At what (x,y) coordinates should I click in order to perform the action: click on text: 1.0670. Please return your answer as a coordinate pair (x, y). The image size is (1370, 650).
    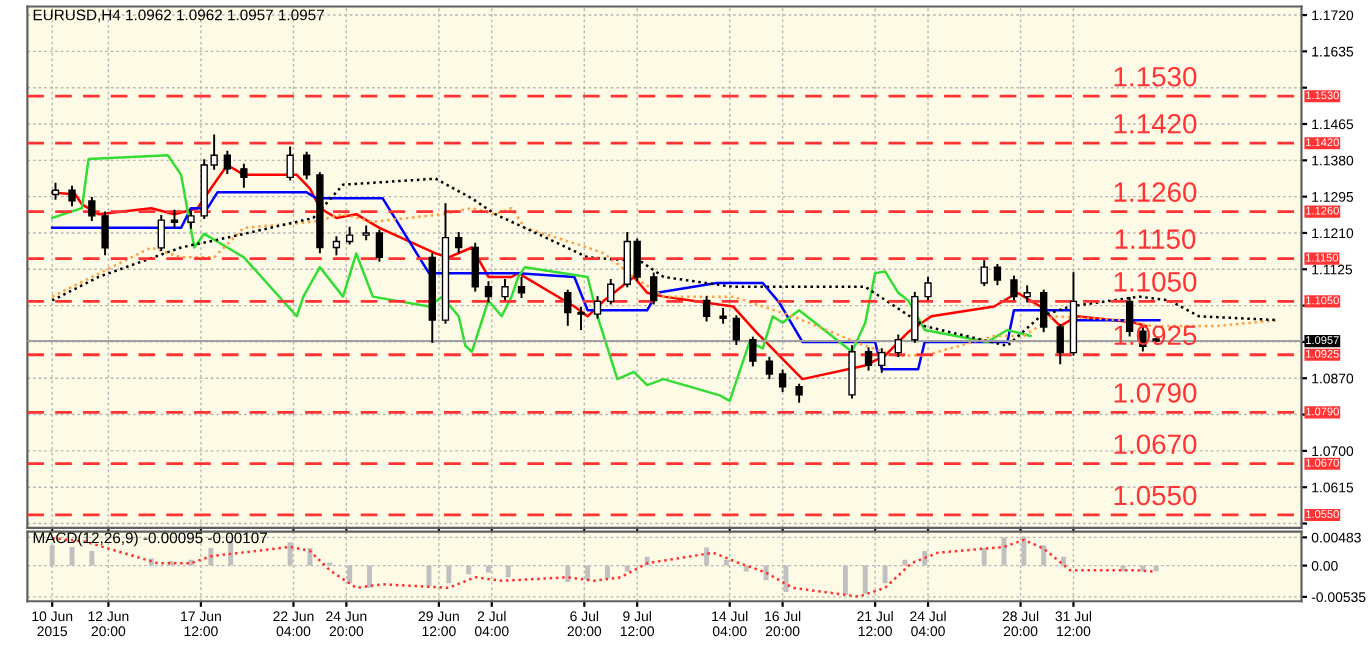
    Looking at the image, I should click on (1155, 444).